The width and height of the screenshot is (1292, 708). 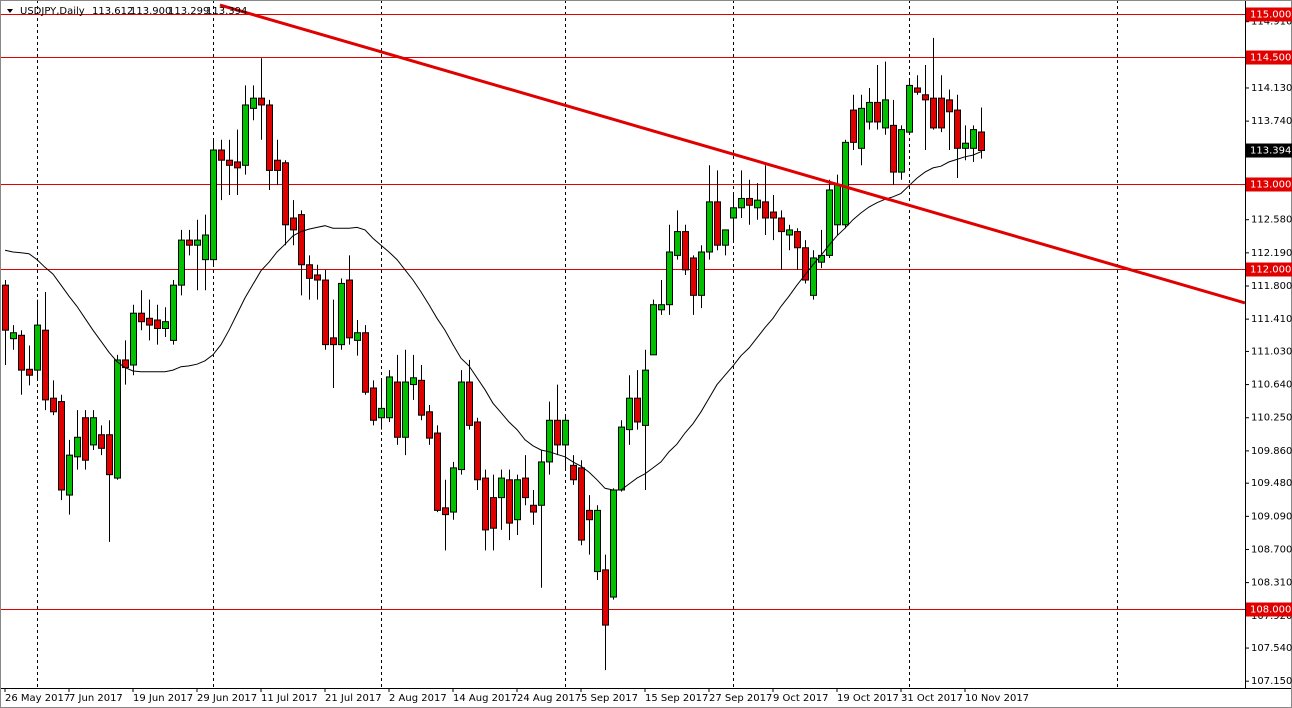 I want to click on header-value: 113.299, so click(x=188, y=11).